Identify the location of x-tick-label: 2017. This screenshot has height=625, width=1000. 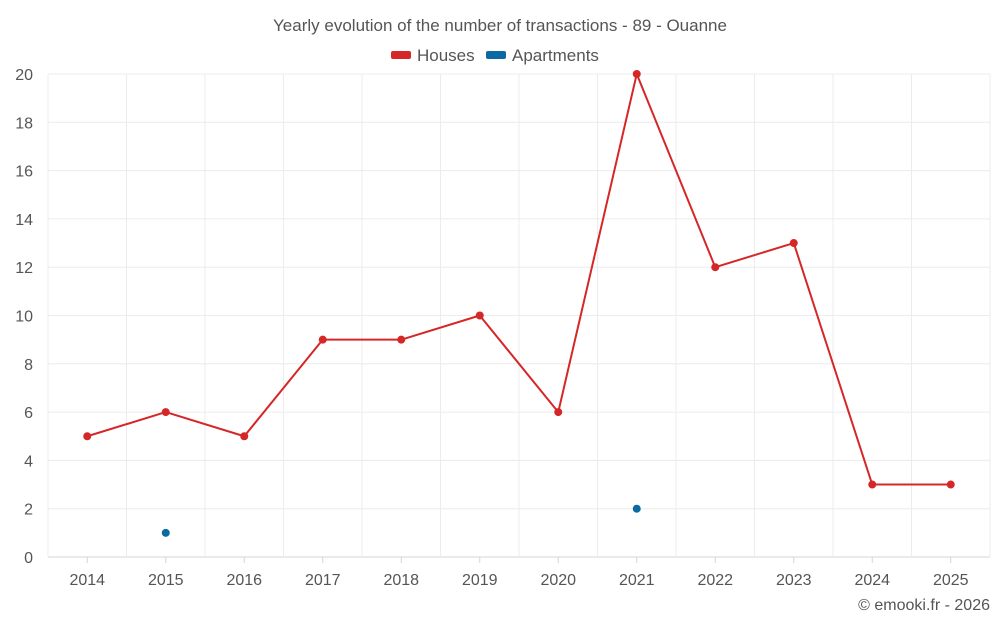
(323, 580).